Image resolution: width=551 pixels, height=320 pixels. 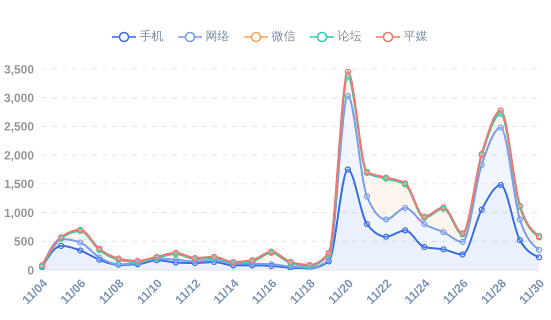 What do you see at coordinates (19, 97) in the screenshot?
I see `y-tick-label: 3,000` at bounding box center [19, 97].